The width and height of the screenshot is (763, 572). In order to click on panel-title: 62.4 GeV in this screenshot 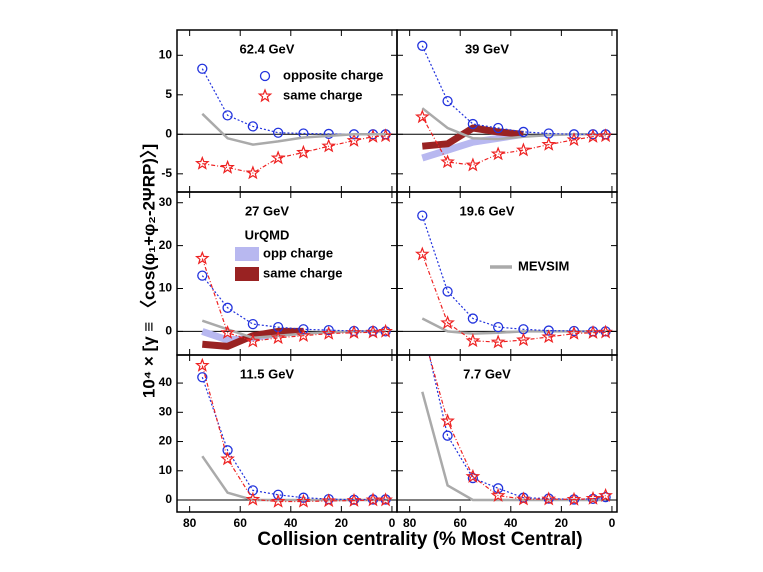, I will do `click(267, 48)`.